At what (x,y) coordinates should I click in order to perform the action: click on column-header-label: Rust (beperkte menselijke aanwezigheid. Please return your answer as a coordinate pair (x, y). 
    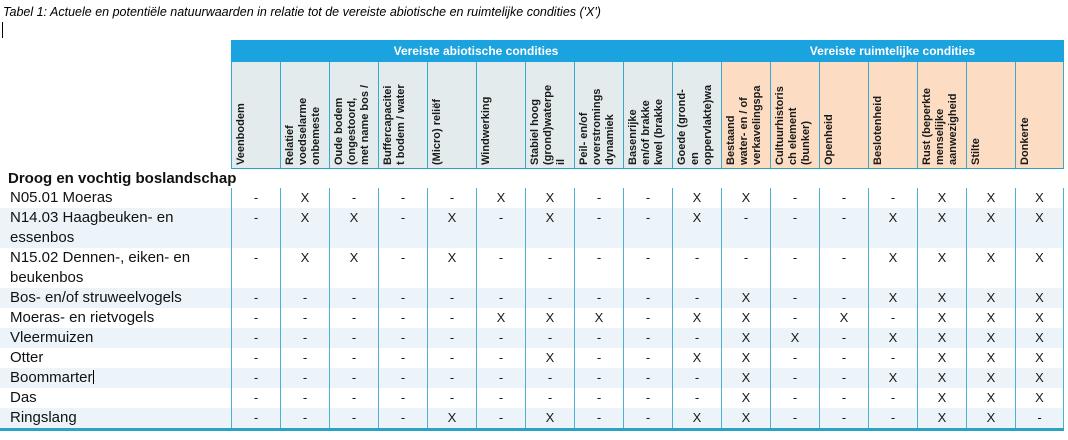
    Looking at the image, I should click on (940, 126).